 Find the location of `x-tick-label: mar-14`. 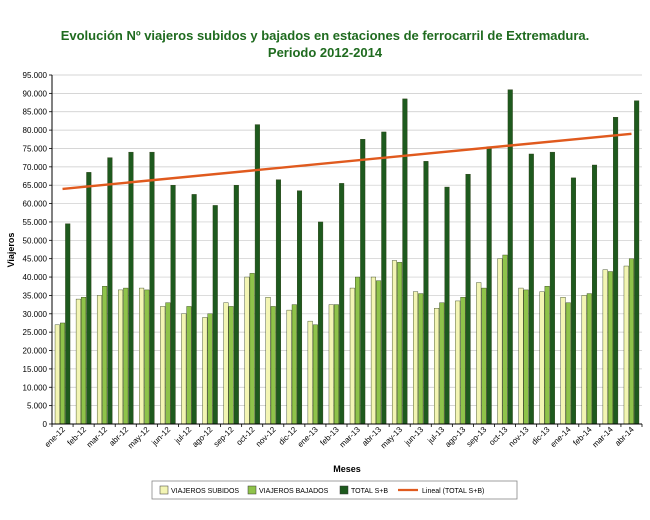

x-tick-label: mar-14 is located at coordinates (603, 437).